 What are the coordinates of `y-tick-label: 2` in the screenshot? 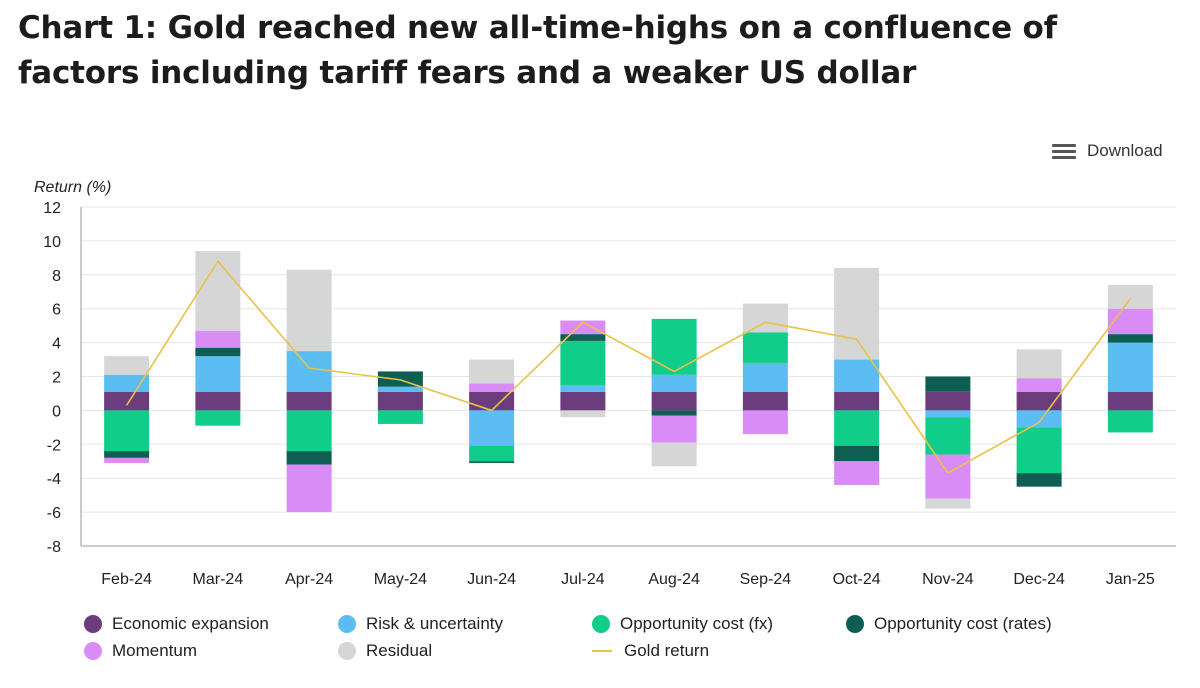 It's located at (56, 378).